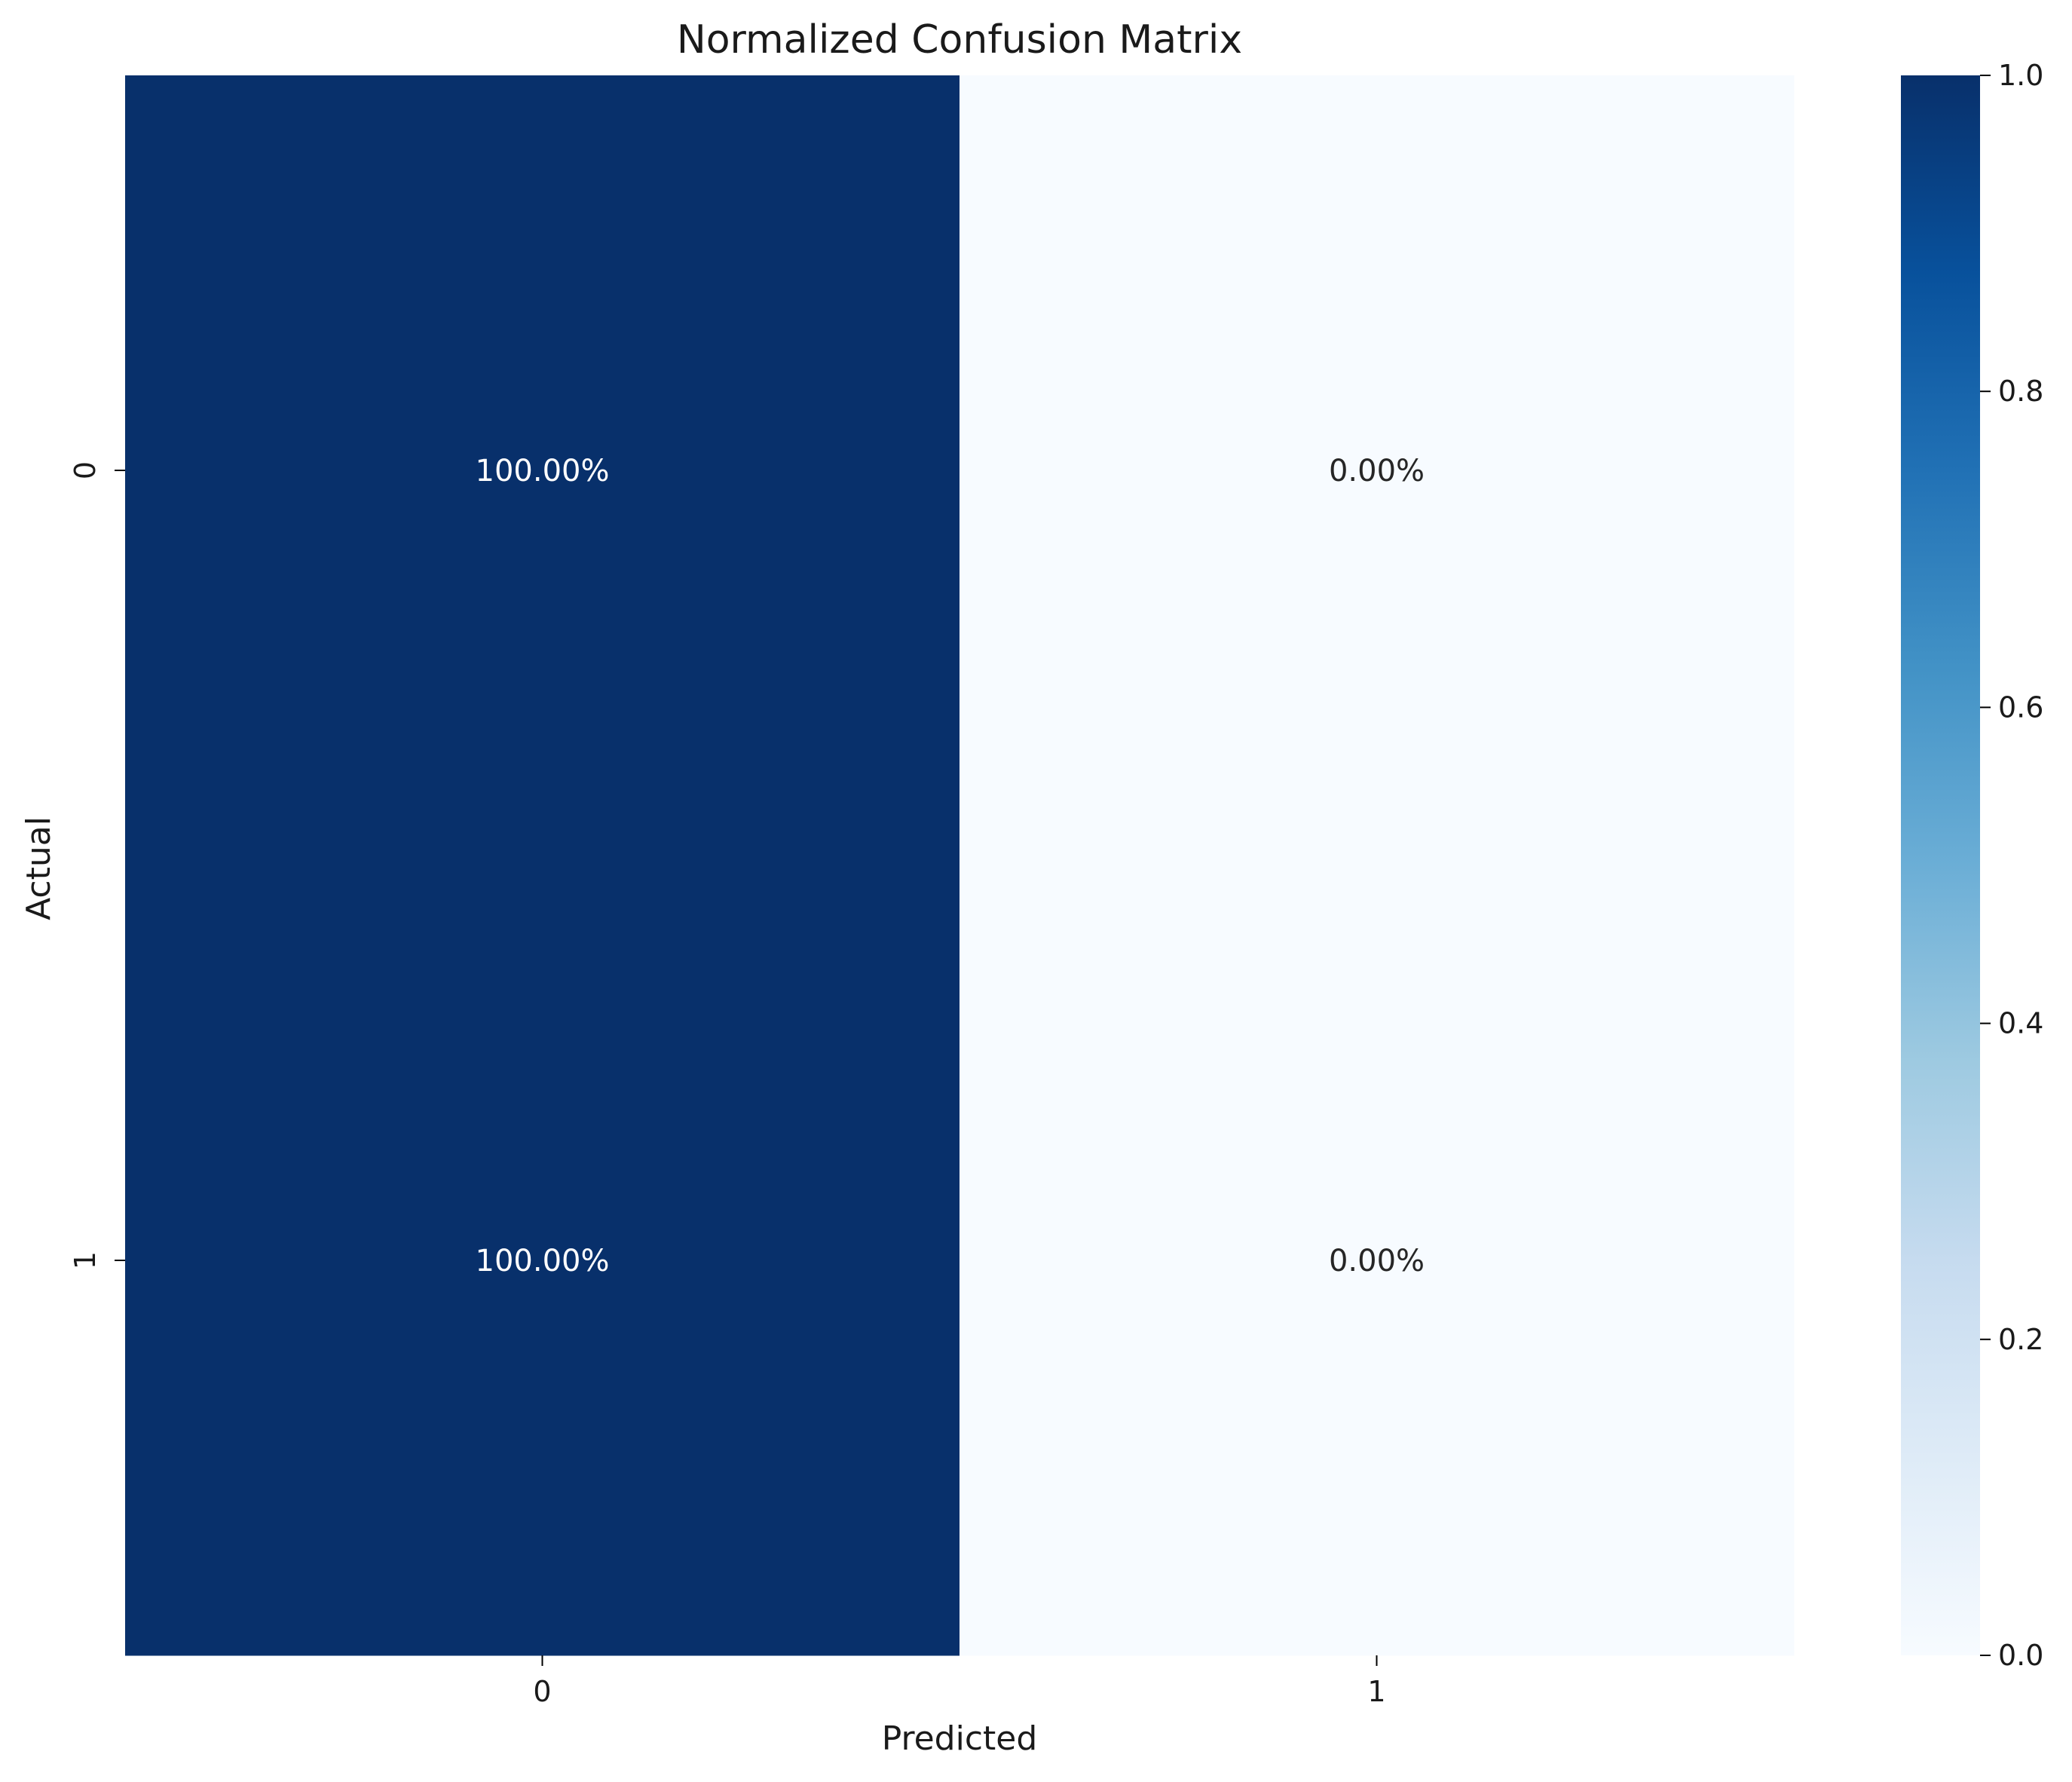 This screenshot has width=2072, height=1782. I want to click on chart-title: Normalized Confusion Matrix, so click(959, 40).